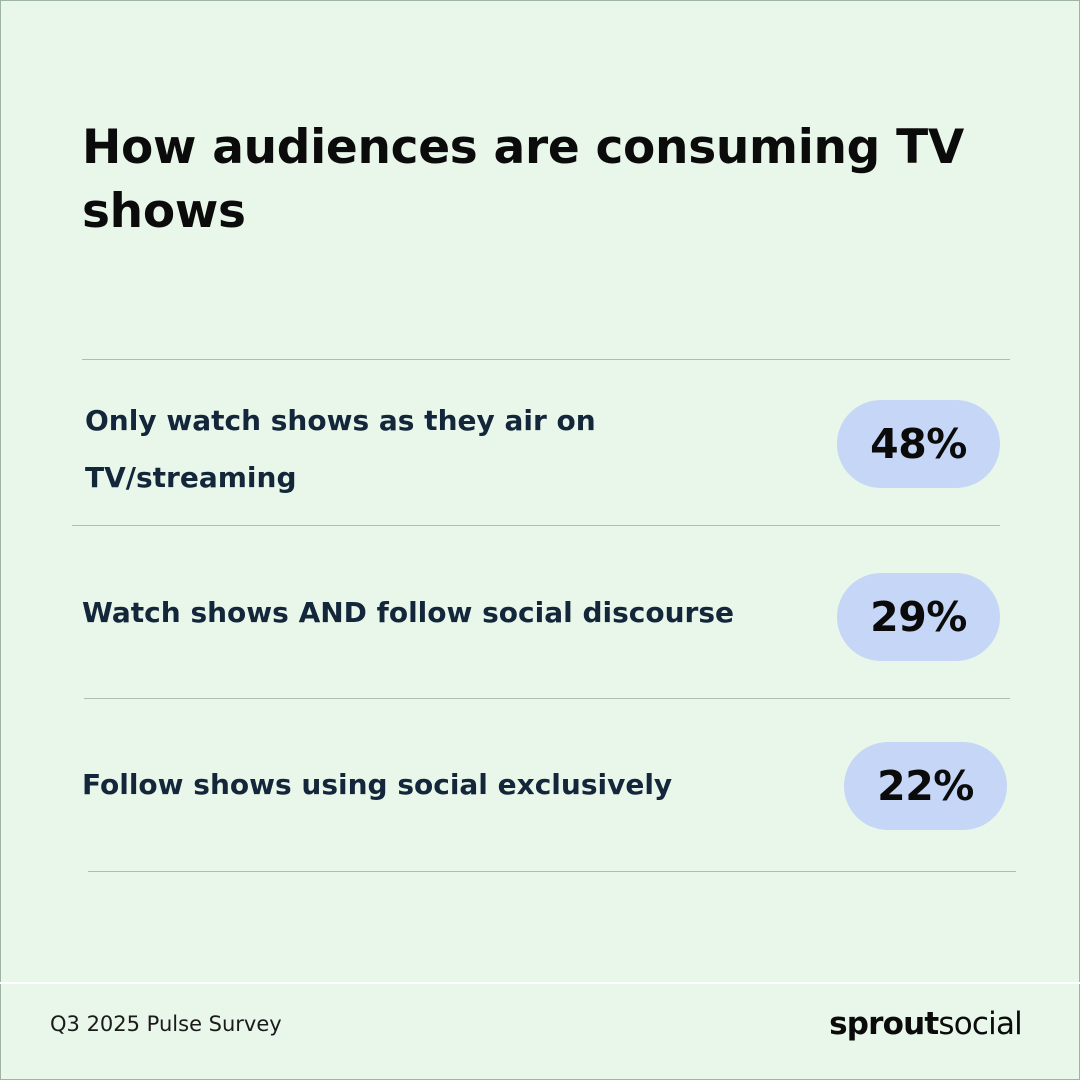 Image resolution: width=1080 pixels, height=1080 pixels. Describe the element at coordinates (552, 871) in the screenshot. I see `row-divider-bottom` at that location.